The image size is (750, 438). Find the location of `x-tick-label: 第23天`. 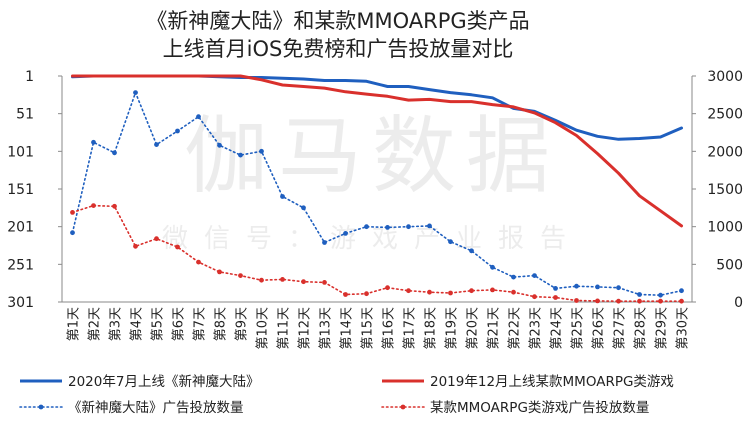

x-tick-label: 第23天 is located at coordinates (536, 328).